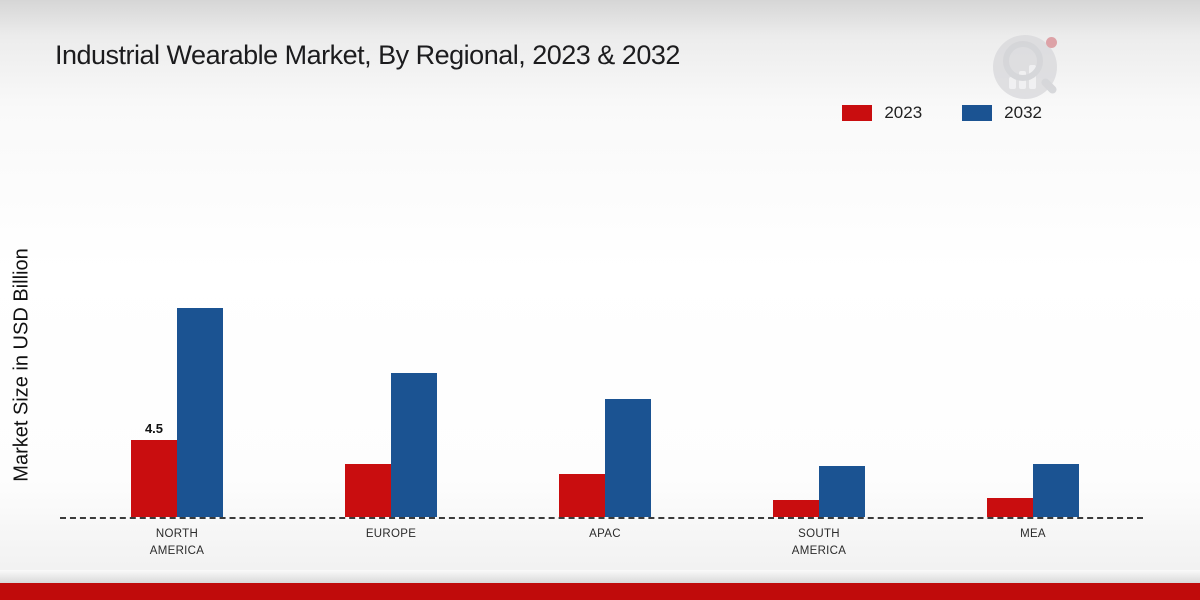 The height and width of the screenshot is (600, 1200). I want to click on x-axis-label-north-america: NORTH AMERICA, so click(177, 542).